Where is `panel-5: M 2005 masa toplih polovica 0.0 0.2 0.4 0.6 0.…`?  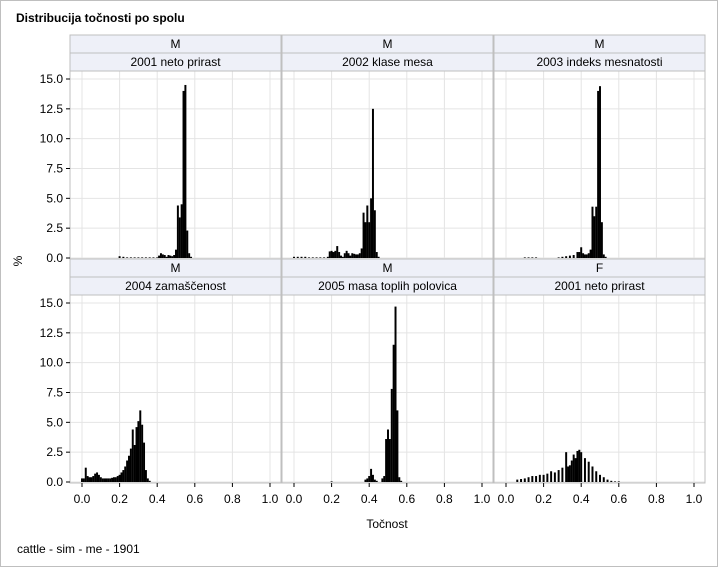 panel-5: M 2005 masa toplih polovica 0.0 0.2 0.4 0.6 0.… is located at coordinates (387, 382).